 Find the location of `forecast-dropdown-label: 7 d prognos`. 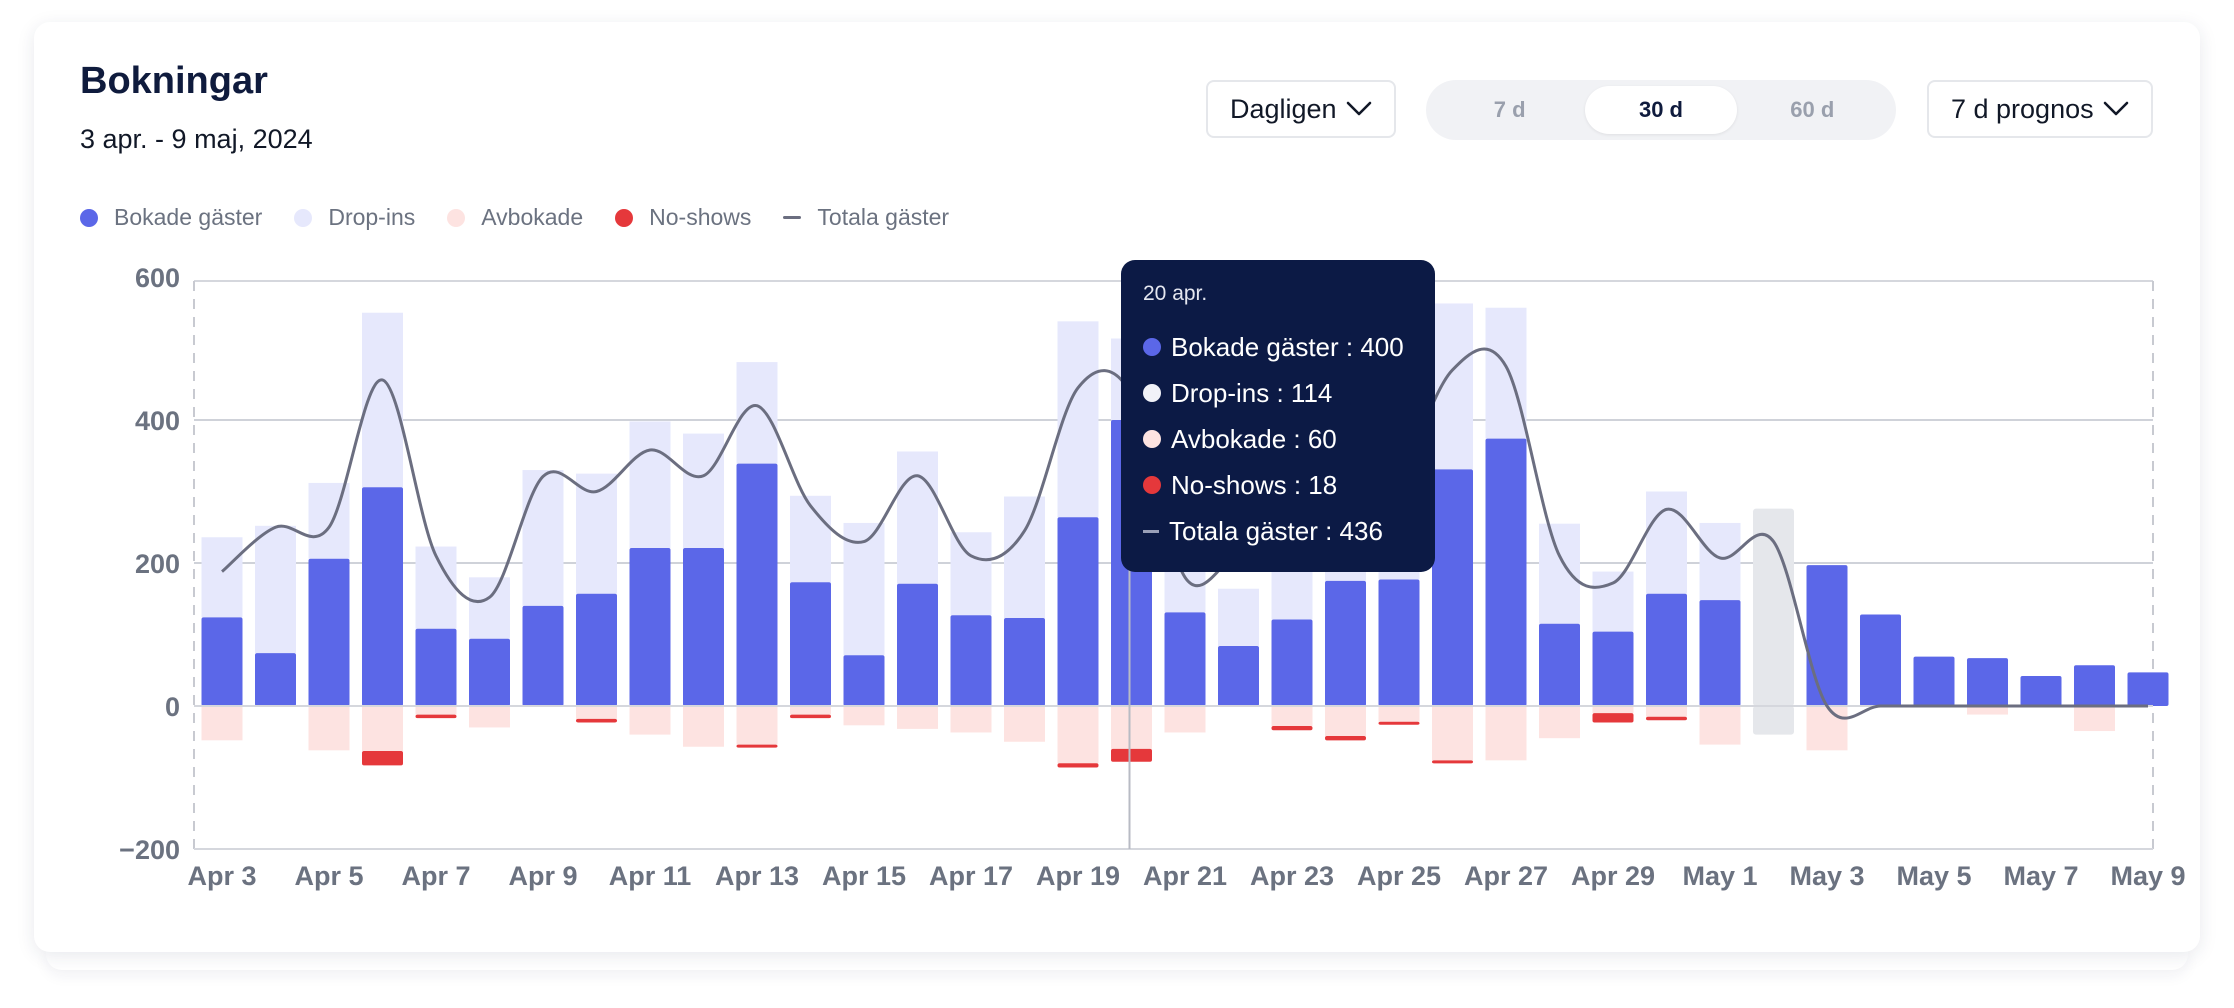

forecast-dropdown-label: 7 d prognos is located at coordinates (2022, 108).